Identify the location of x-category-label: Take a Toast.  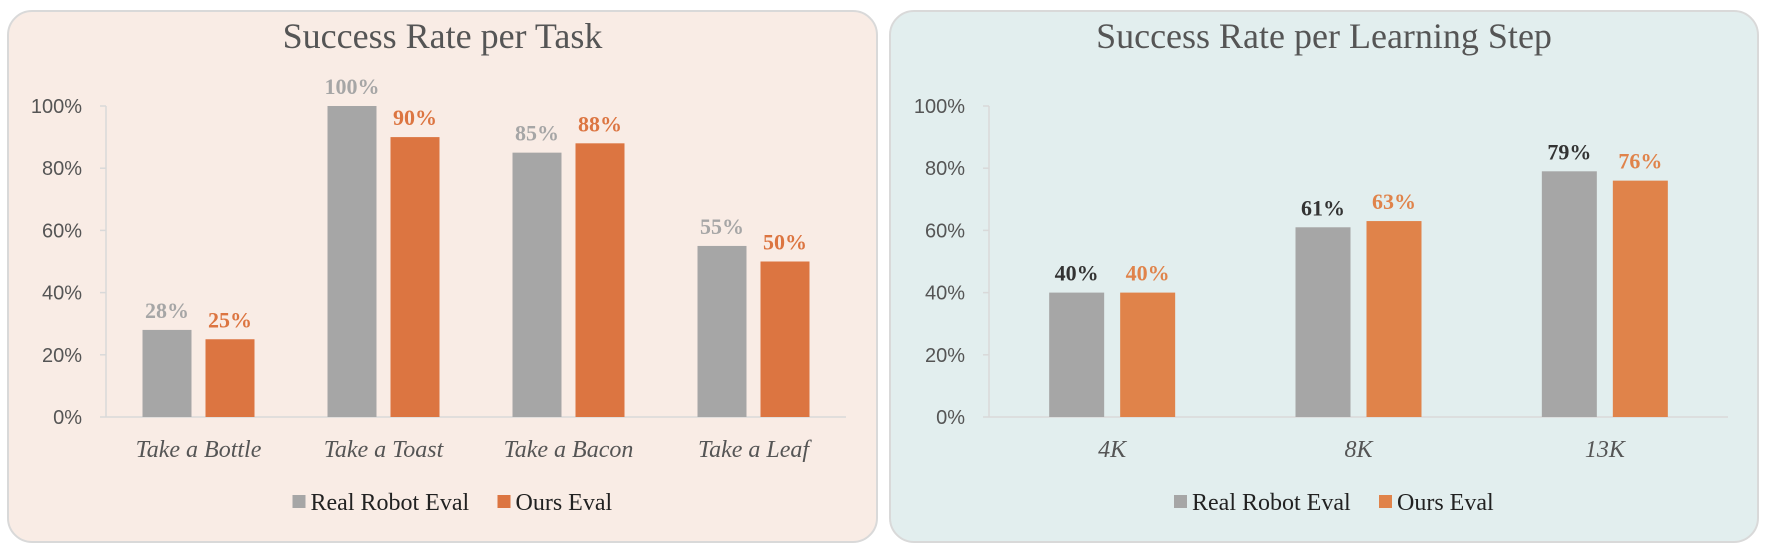
(384, 450).